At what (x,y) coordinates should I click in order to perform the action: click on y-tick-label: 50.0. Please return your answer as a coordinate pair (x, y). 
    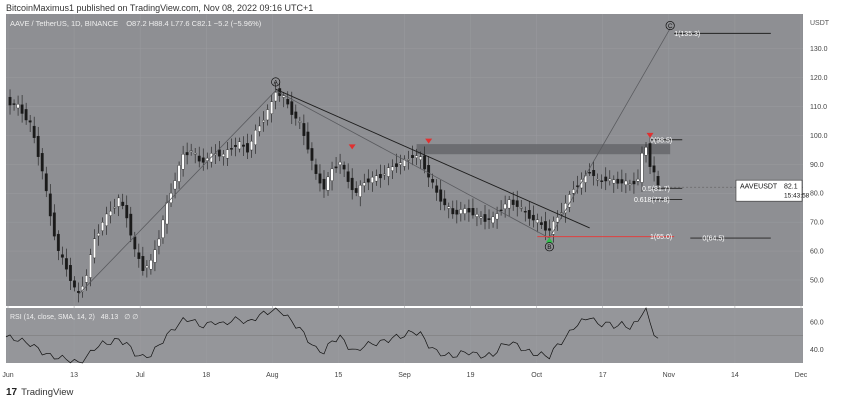
    Looking at the image, I should click on (817, 280).